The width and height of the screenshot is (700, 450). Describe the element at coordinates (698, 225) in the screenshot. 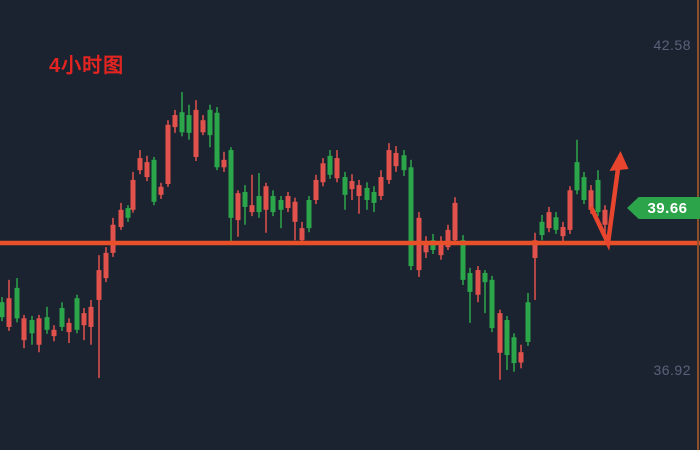

I see `right-axis-line` at that location.